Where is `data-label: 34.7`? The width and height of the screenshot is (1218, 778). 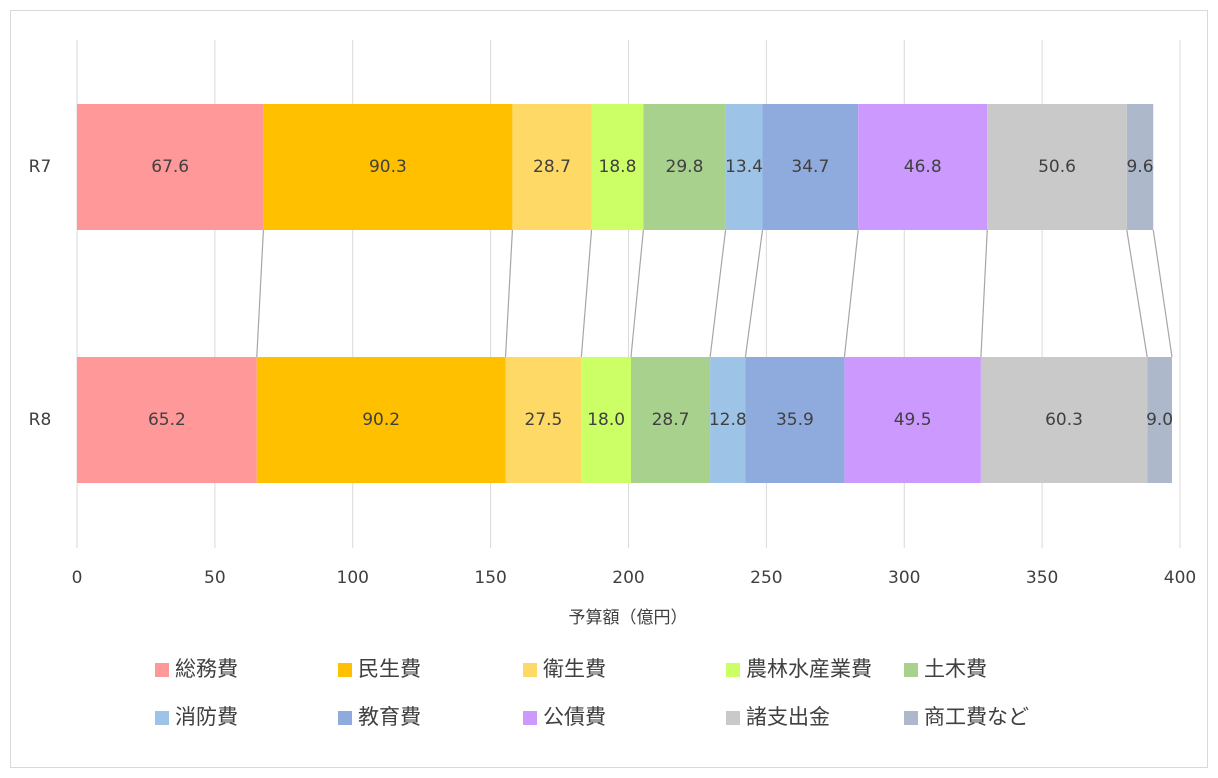
data-label: 34.7 is located at coordinates (810, 167).